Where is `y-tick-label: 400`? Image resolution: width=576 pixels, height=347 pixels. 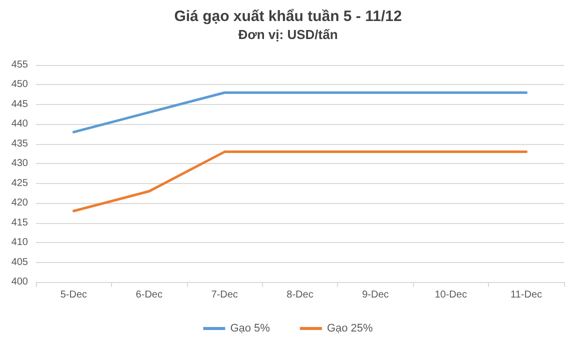 y-tick-label: 400 is located at coordinates (19, 282).